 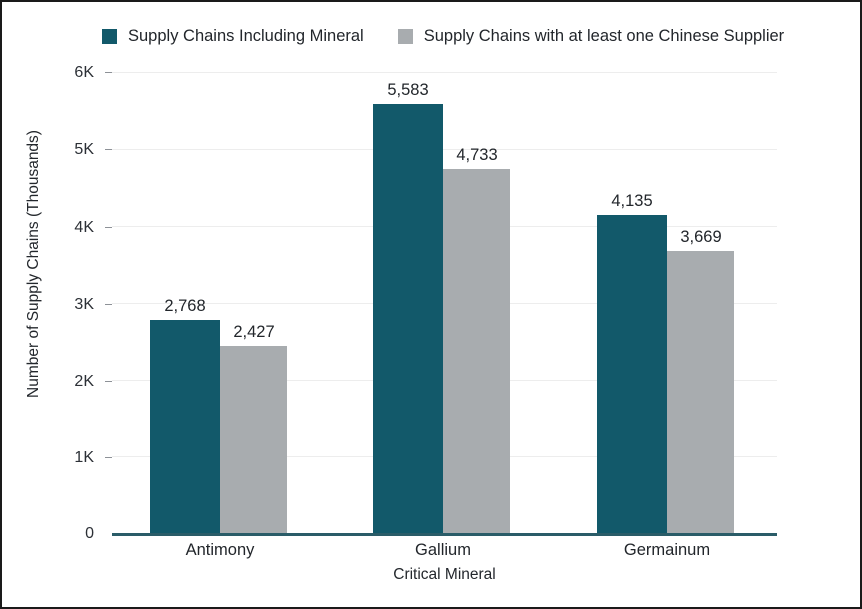 What do you see at coordinates (108, 149) in the screenshot?
I see `y-tick-mark-5k` at bounding box center [108, 149].